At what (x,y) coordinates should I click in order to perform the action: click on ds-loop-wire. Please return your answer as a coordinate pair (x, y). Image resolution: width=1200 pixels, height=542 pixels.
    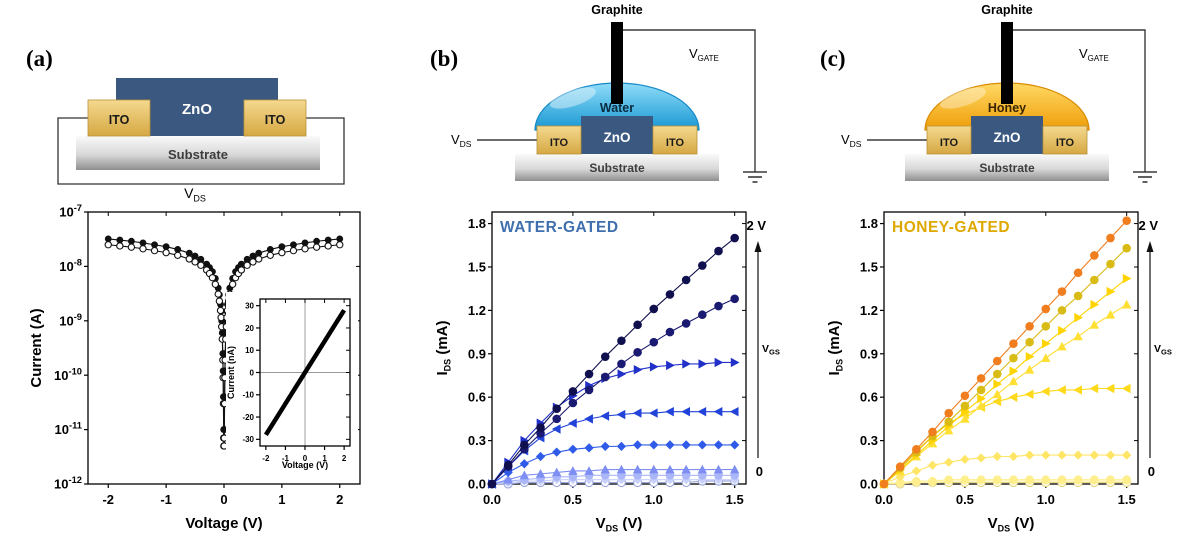
    Looking at the image, I should click on (201, 151).